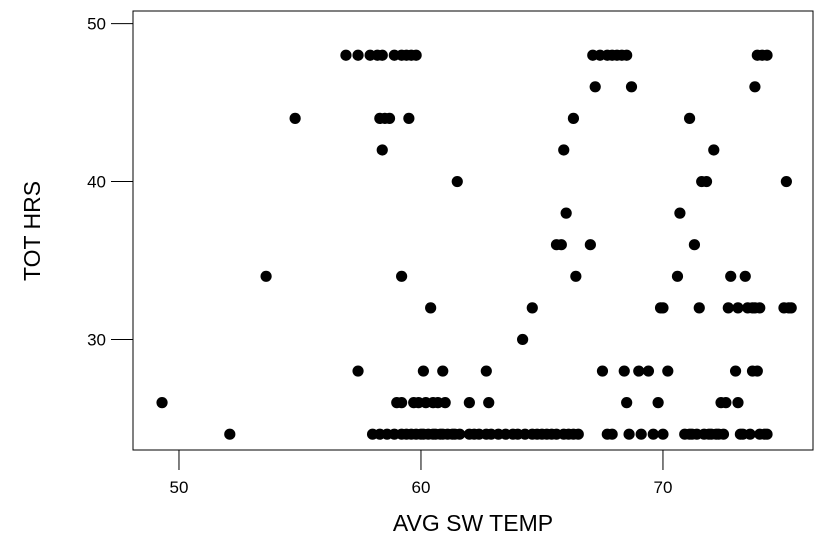 Image resolution: width=814 pixels, height=543 pixels. I want to click on x-axis-title: AVG SW TEMP, so click(473, 523).